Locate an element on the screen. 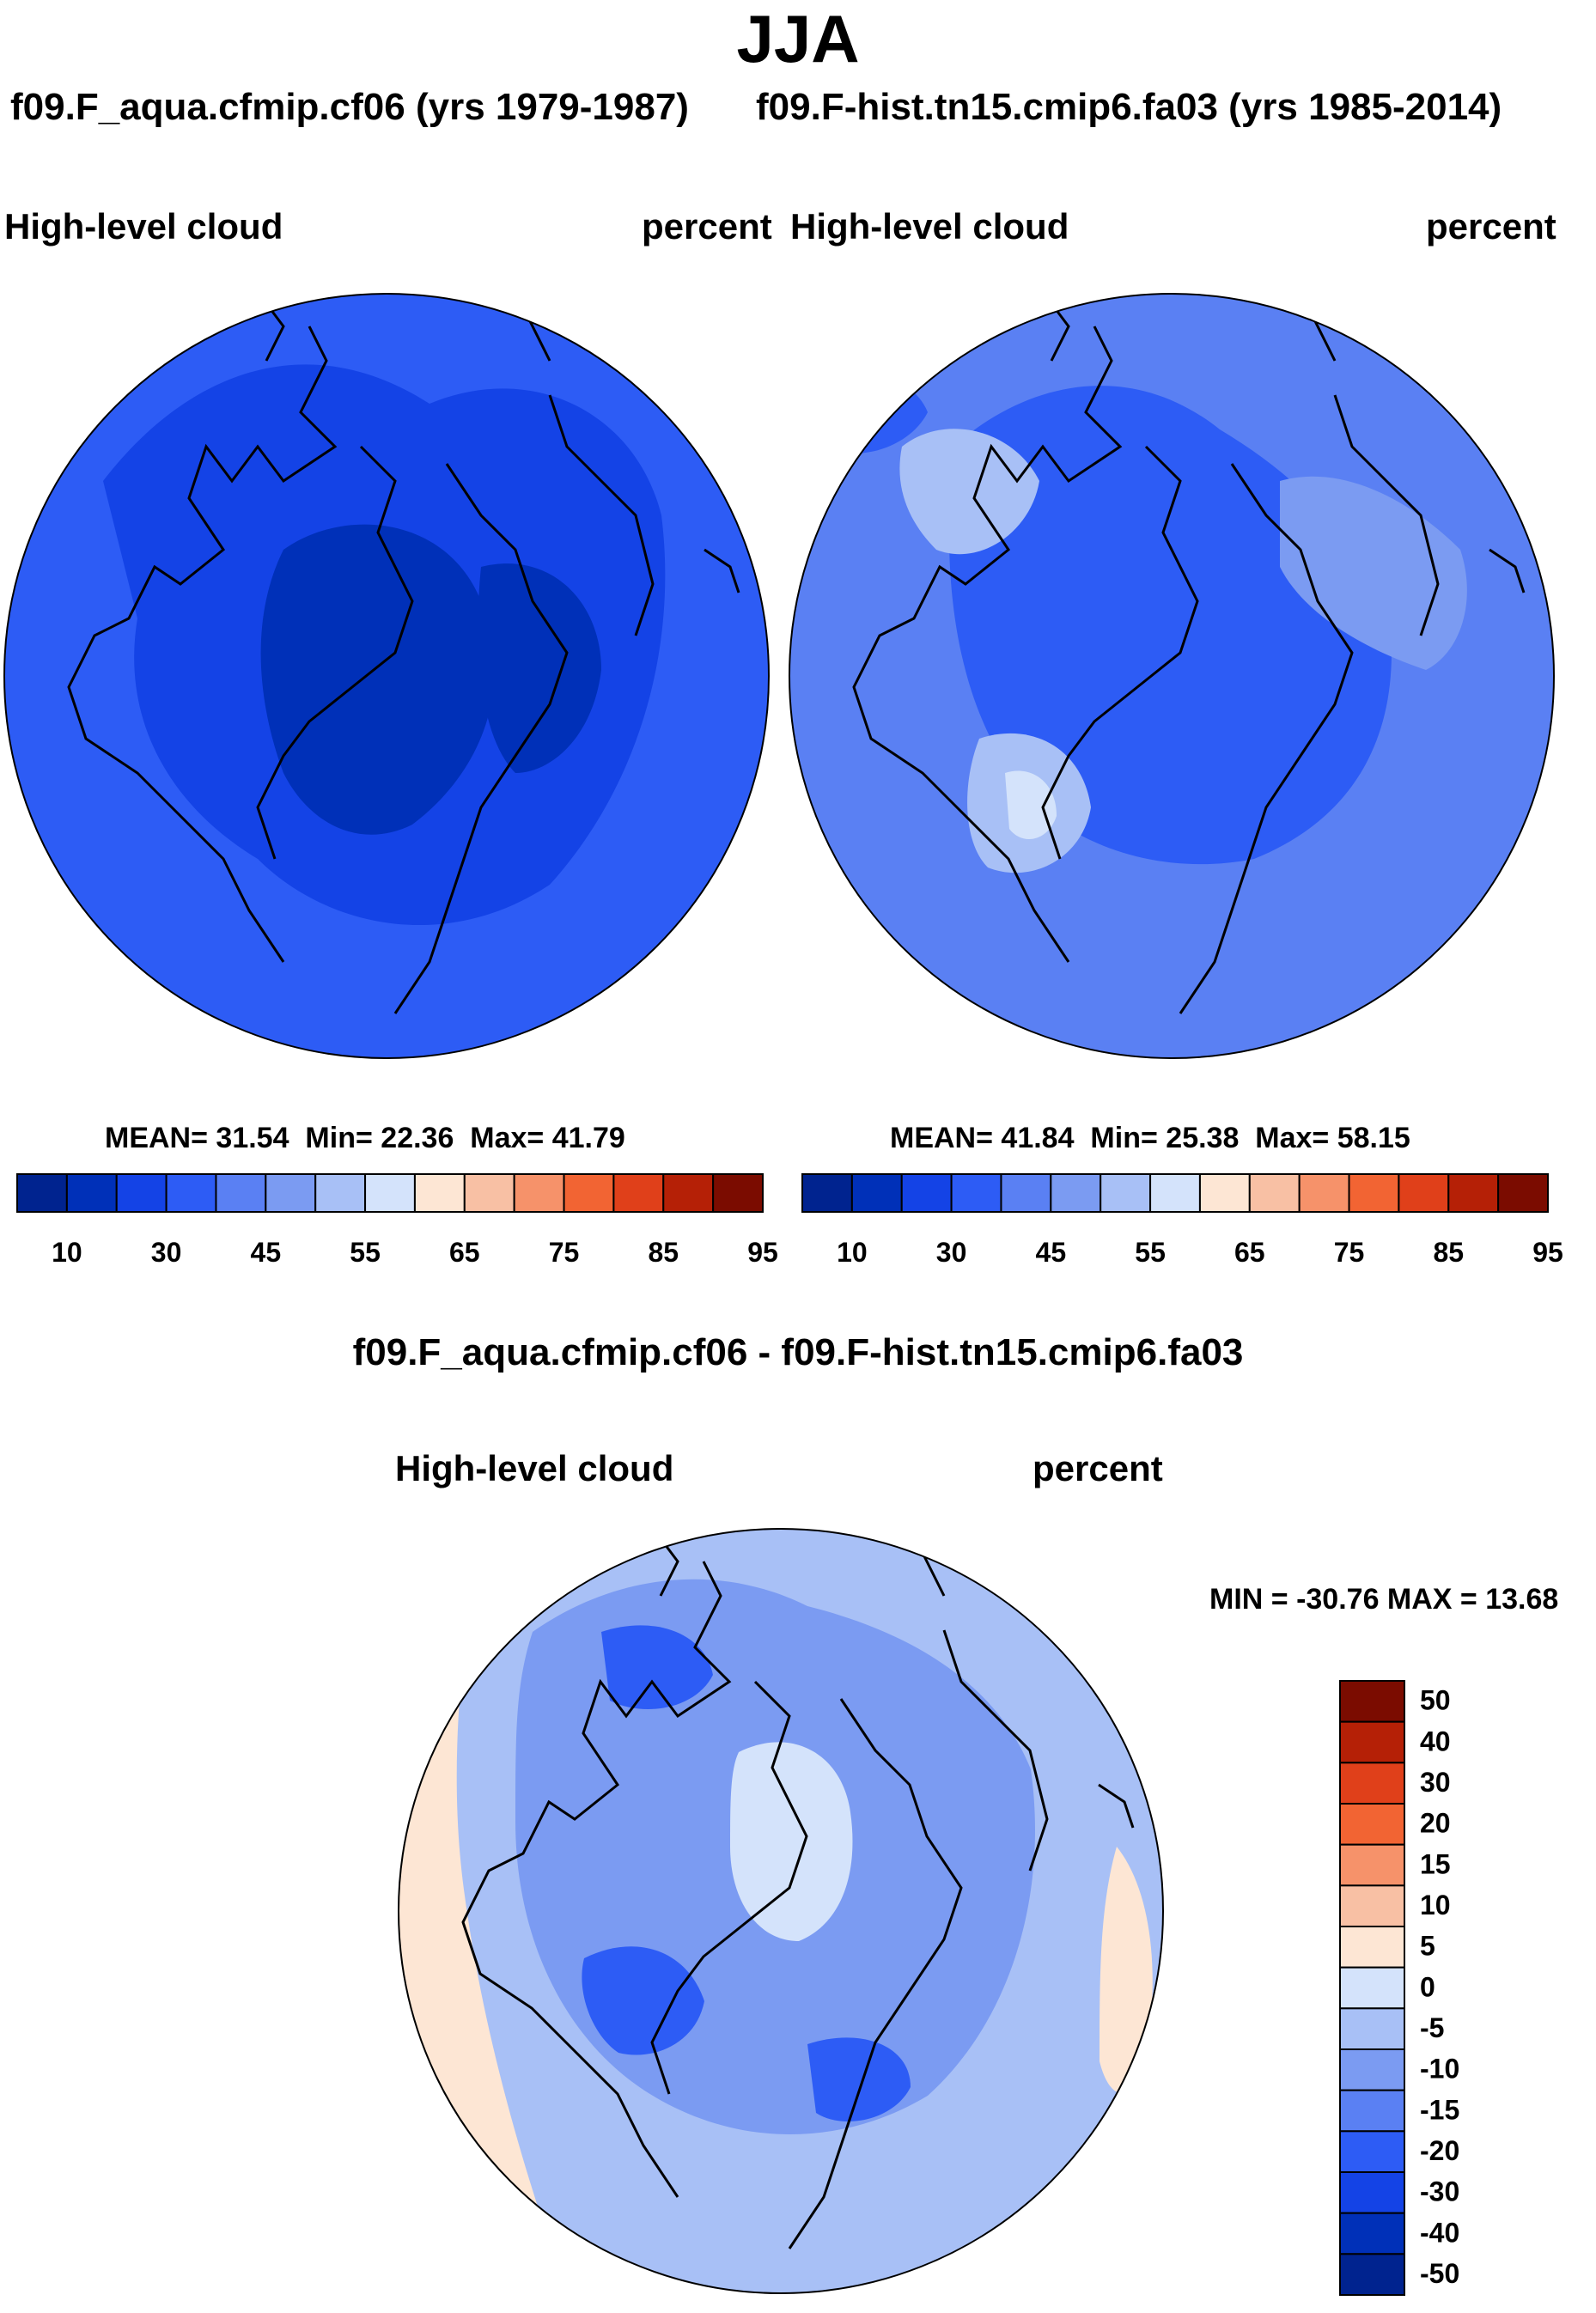 The width and height of the screenshot is (1596, 2313). diff-colorbar-tick-label: 0 is located at coordinates (1427, 1986).